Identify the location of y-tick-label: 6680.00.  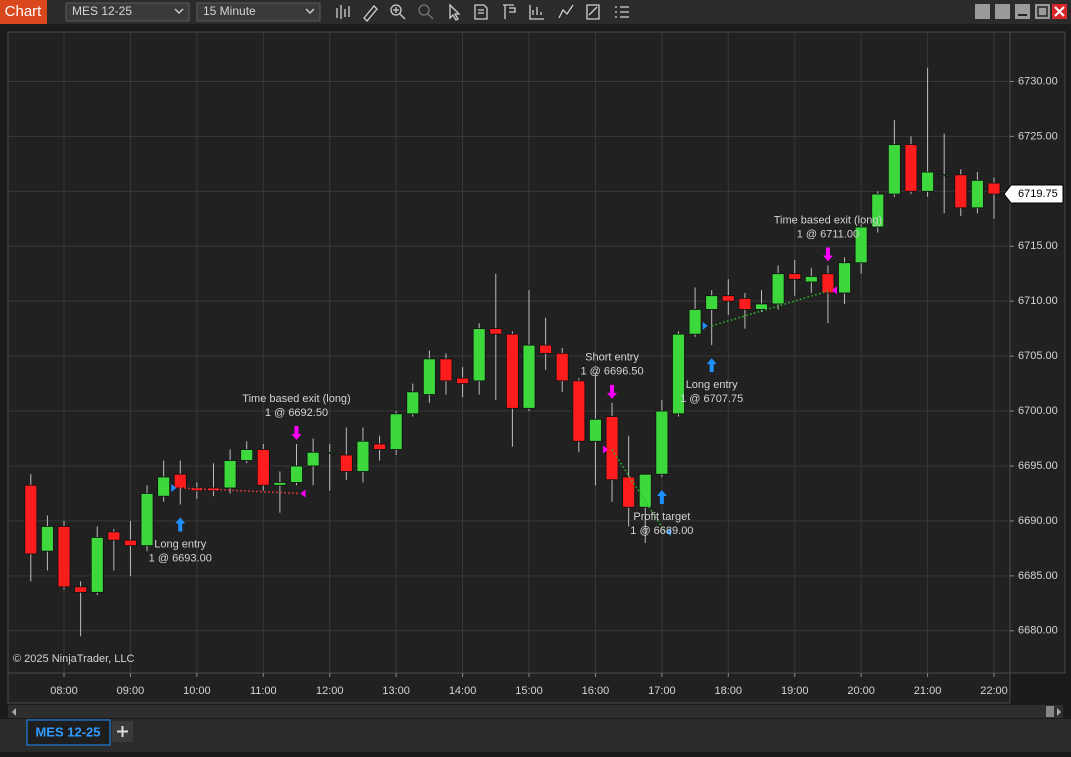
(1038, 631).